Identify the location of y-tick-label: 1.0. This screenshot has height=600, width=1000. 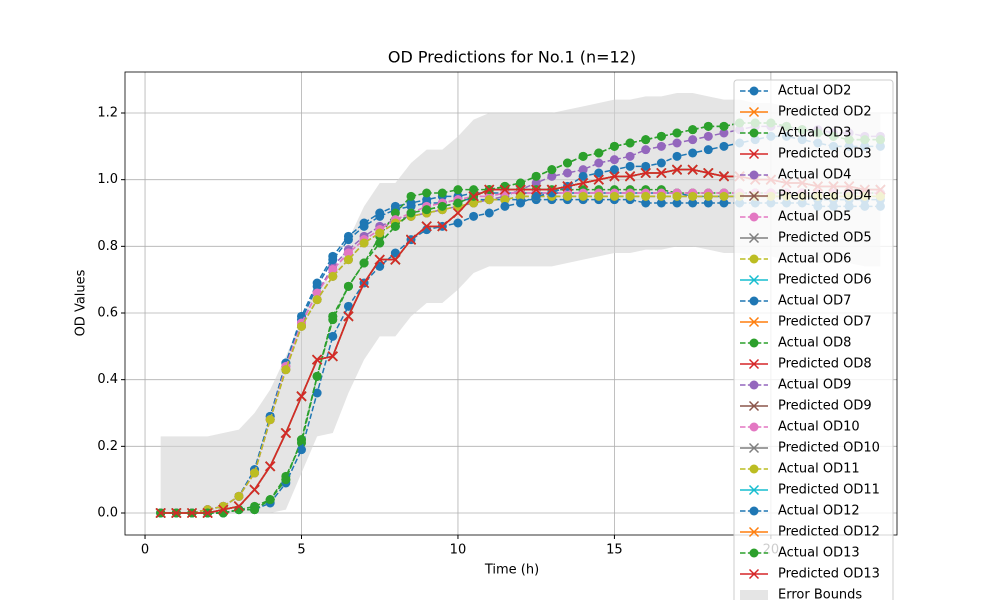
(107, 179).